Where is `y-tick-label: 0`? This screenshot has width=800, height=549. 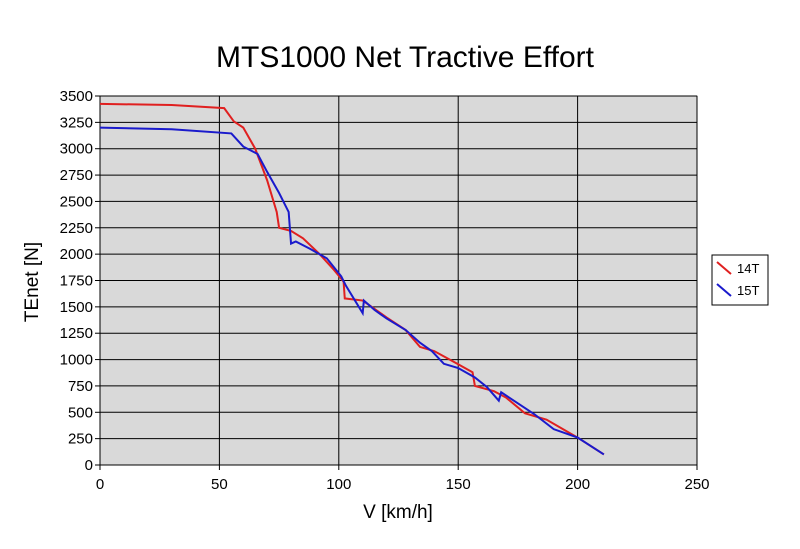
y-tick-label: 0 is located at coordinates (89, 465).